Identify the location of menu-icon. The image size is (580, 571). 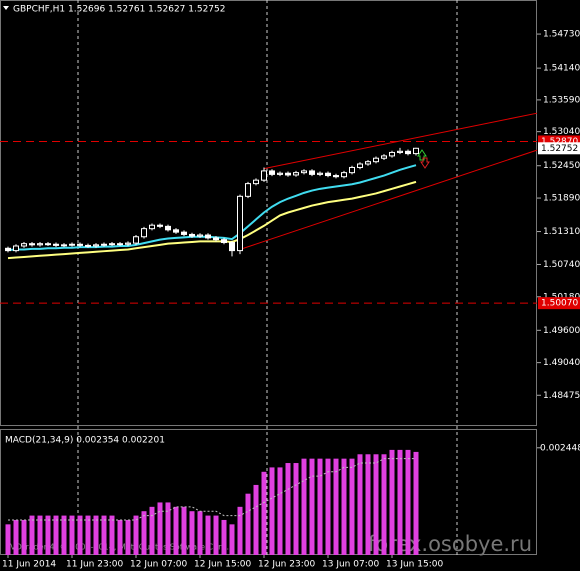
(6, 8).